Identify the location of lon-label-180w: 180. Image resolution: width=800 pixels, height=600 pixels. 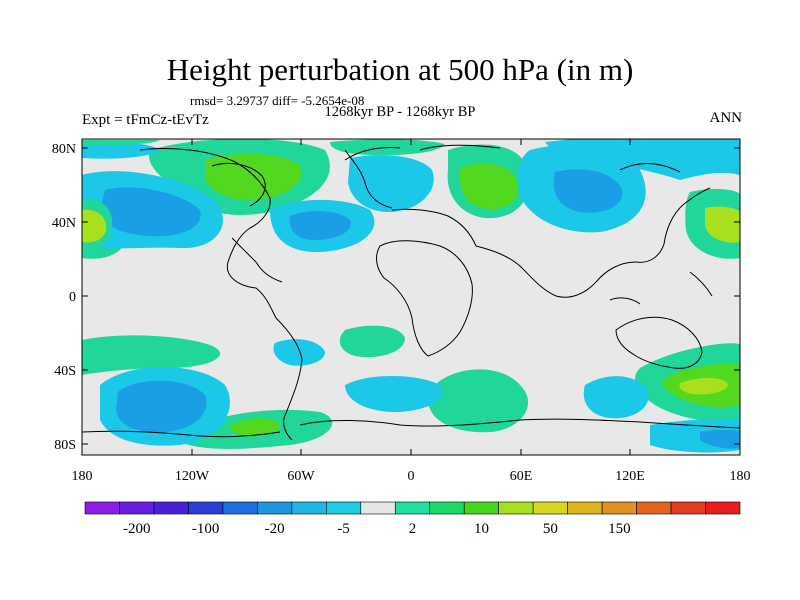
(82, 476).